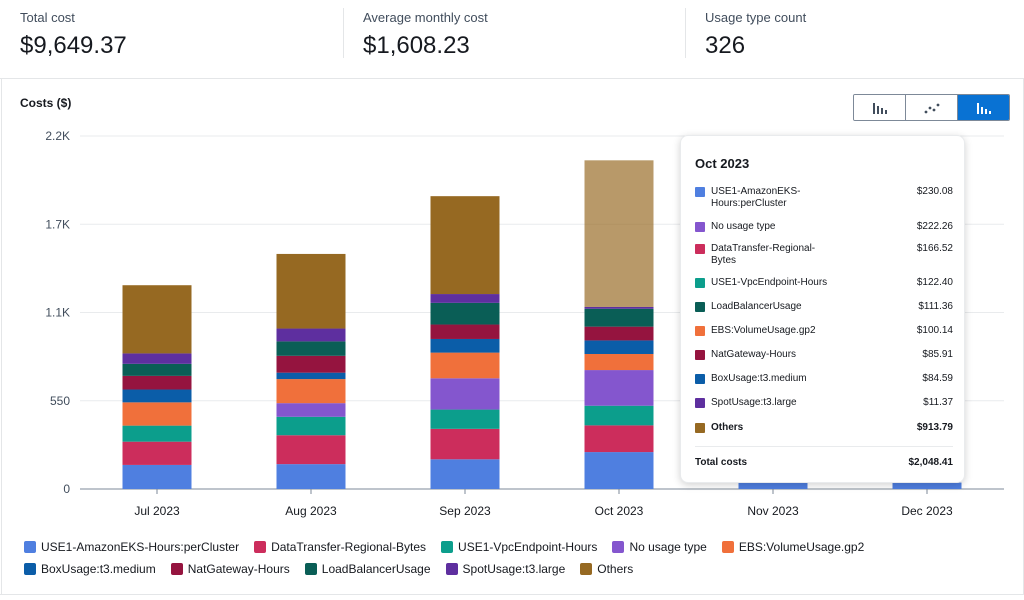 Image resolution: width=1024 pixels, height=600 pixels. What do you see at coordinates (937, 378) in the screenshot?
I see `tooltip-row-value: $84.59` at bounding box center [937, 378].